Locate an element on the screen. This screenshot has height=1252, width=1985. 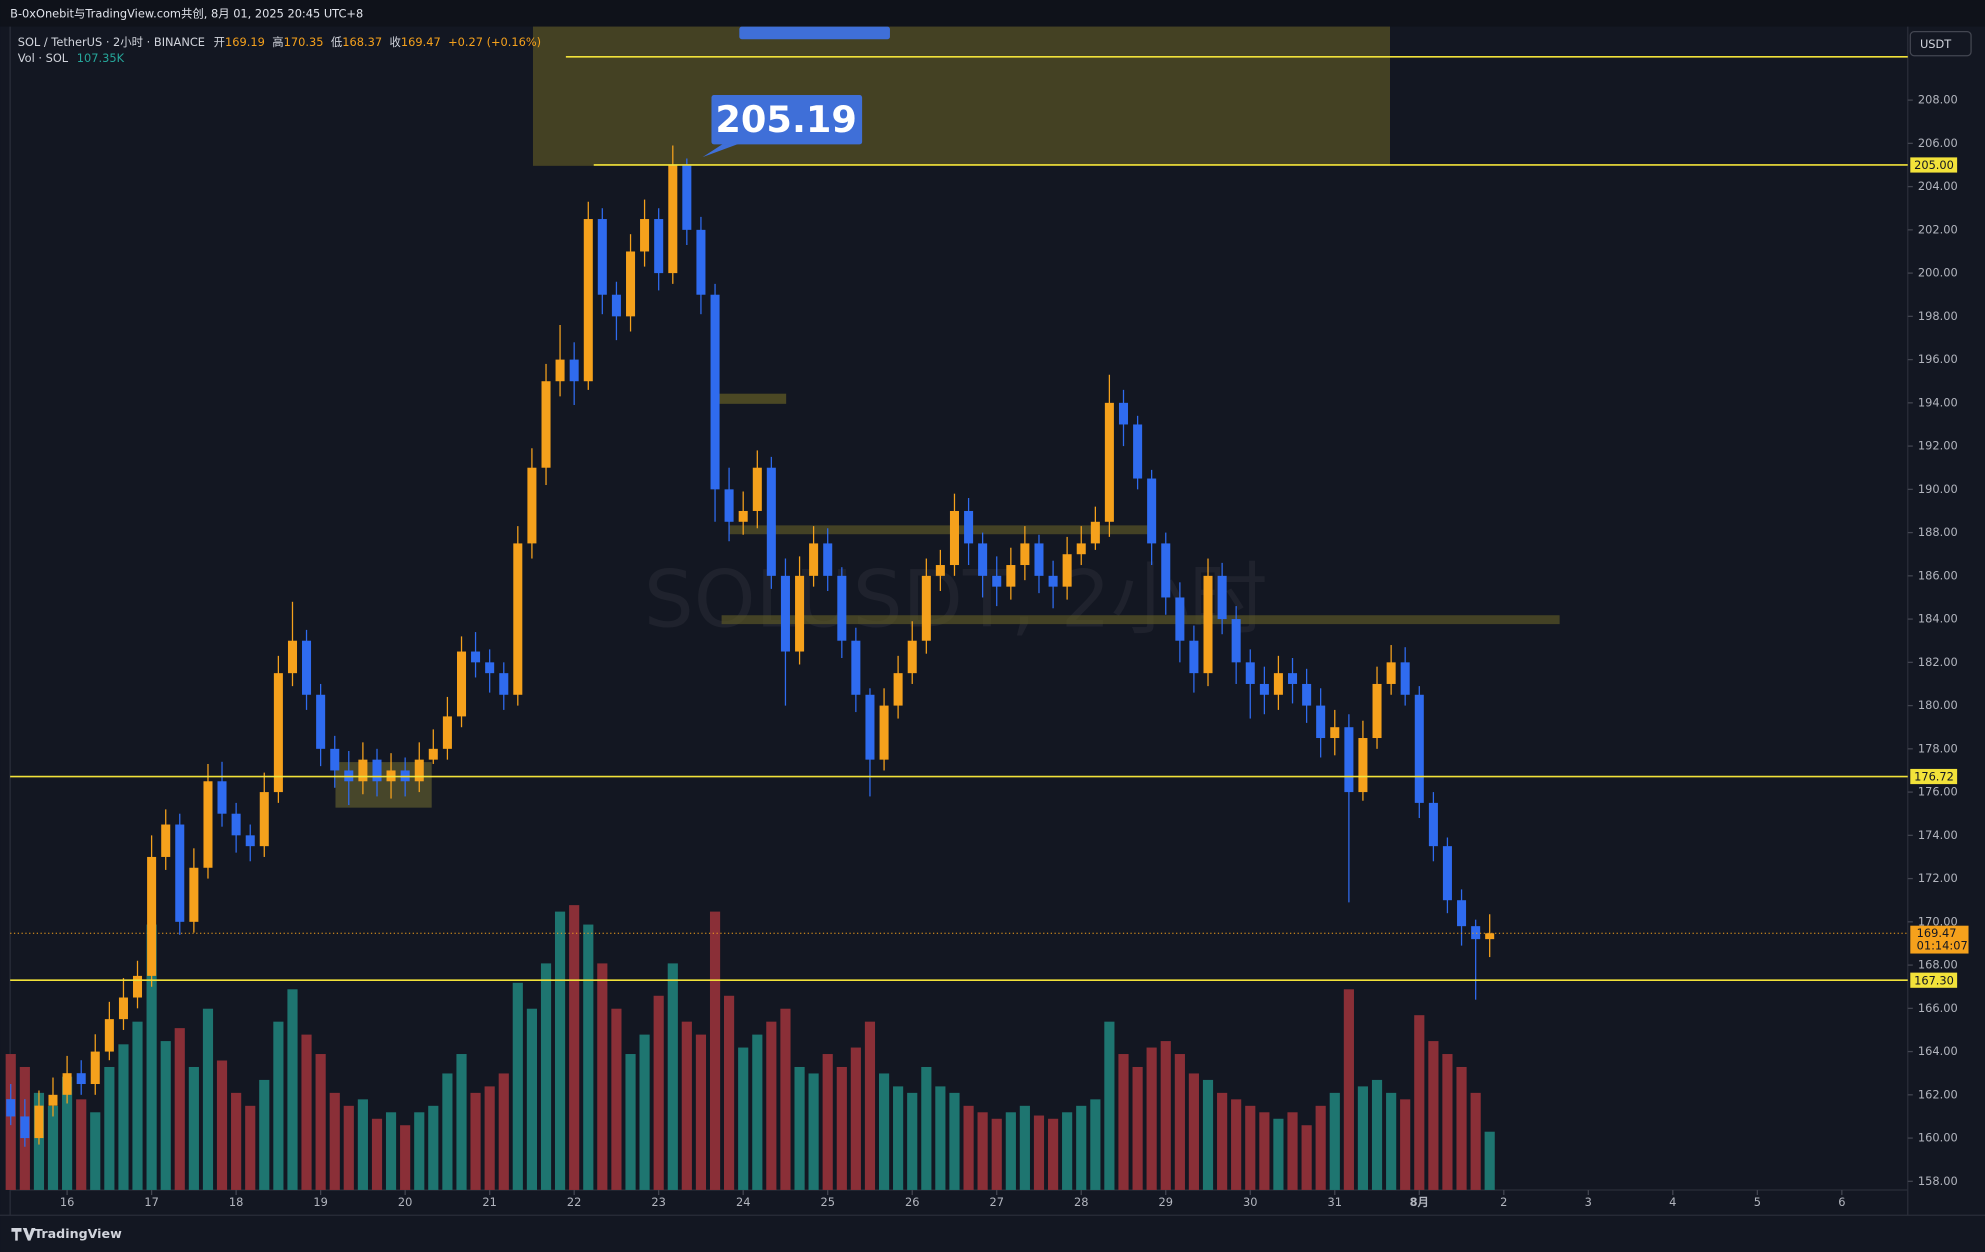
y-tick-label: 170.00 is located at coordinates (1938, 921).